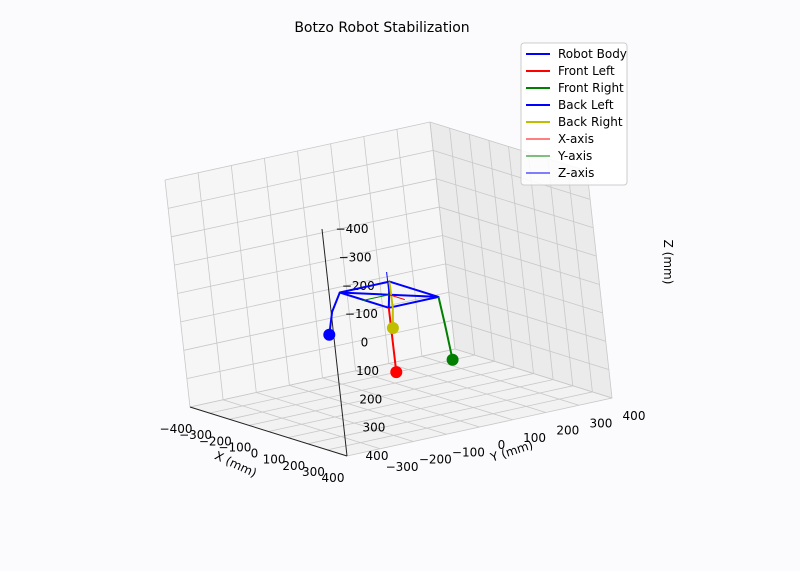  Describe the element at coordinates (376, 297) in the screenshot. I see `orientation-y-axis` at that location.